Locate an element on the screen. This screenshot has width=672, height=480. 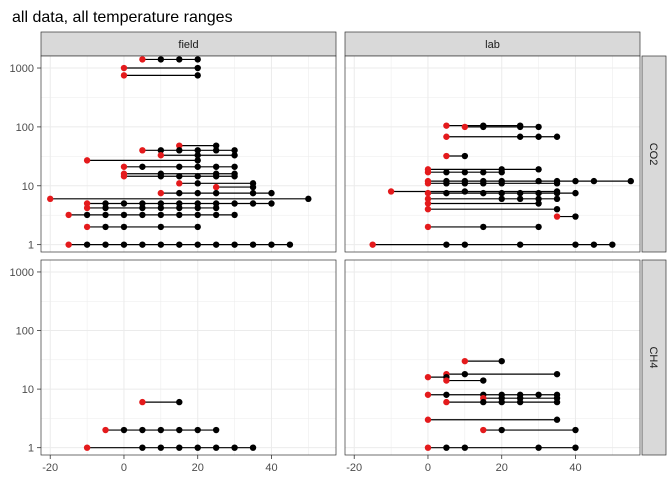
x-tick-label: 0 is located at coordinates (124, 468).